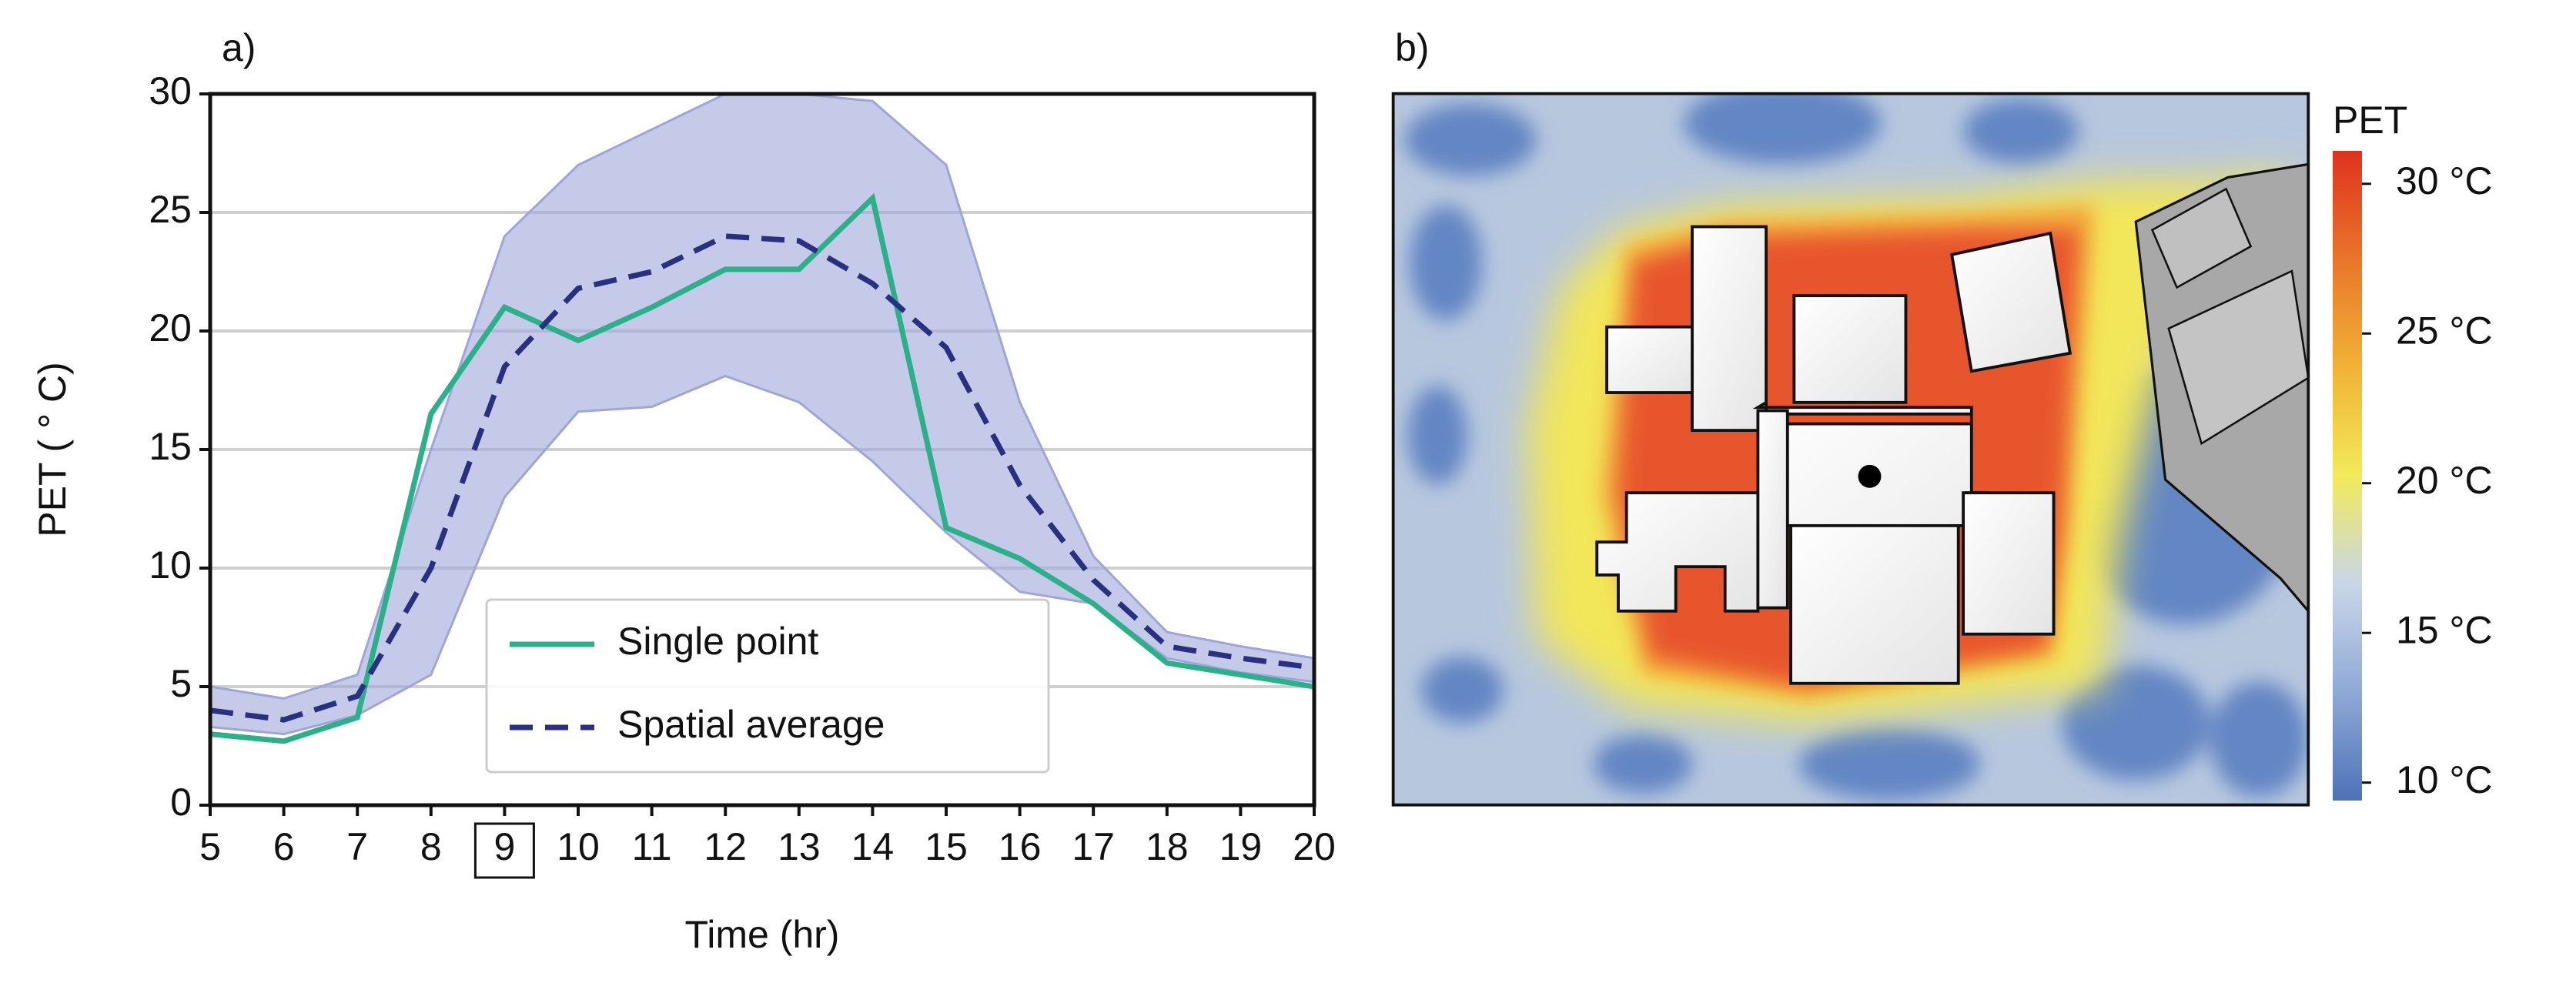 This screenshot has width=2576, height=983. Describe the element at coordinates (873, 846) in the screenshot. I see `x-tick-label: 14` at that location.